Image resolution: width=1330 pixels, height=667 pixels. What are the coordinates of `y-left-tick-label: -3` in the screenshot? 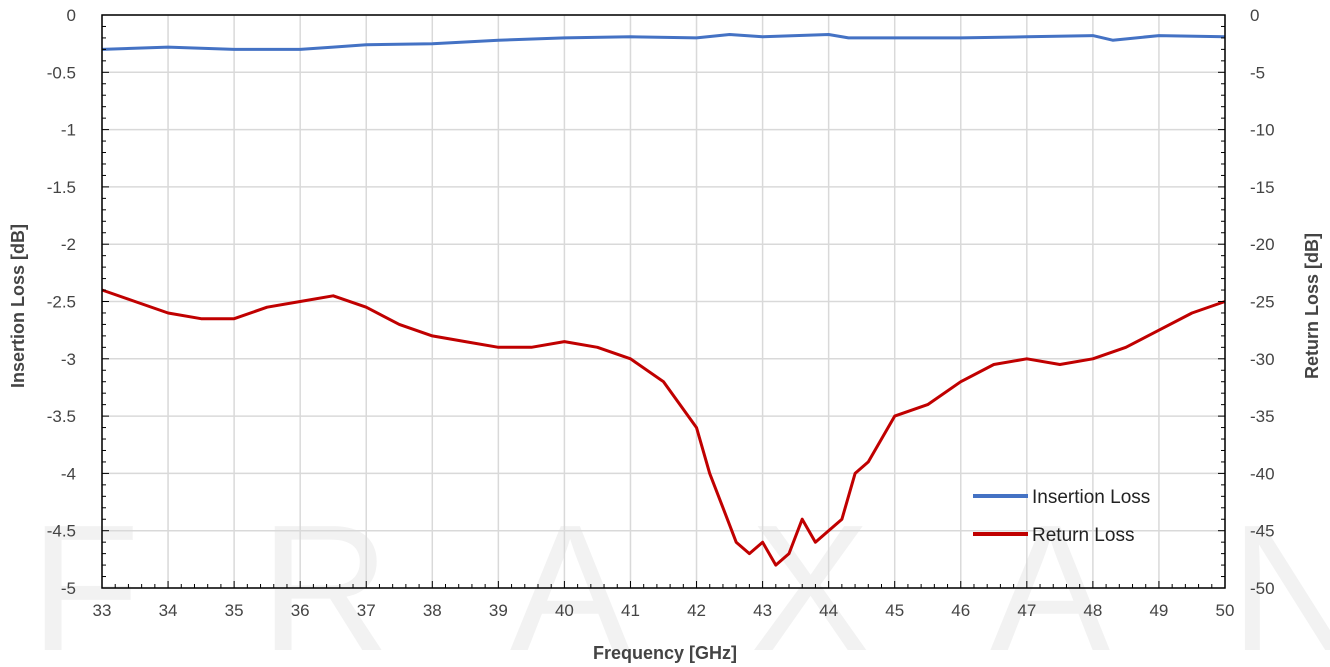 It's located at (68, 359).